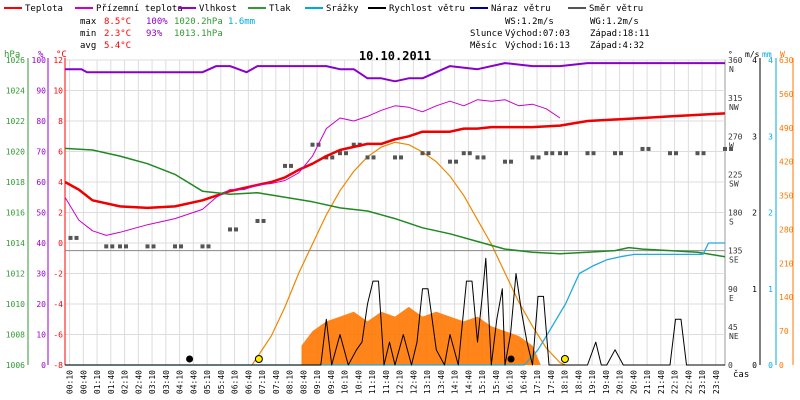 This screenshot has height=400, width=800. Describe the element at coordinates (43, 365) in the screenshot. I see `tick-pct: 0` at that location.